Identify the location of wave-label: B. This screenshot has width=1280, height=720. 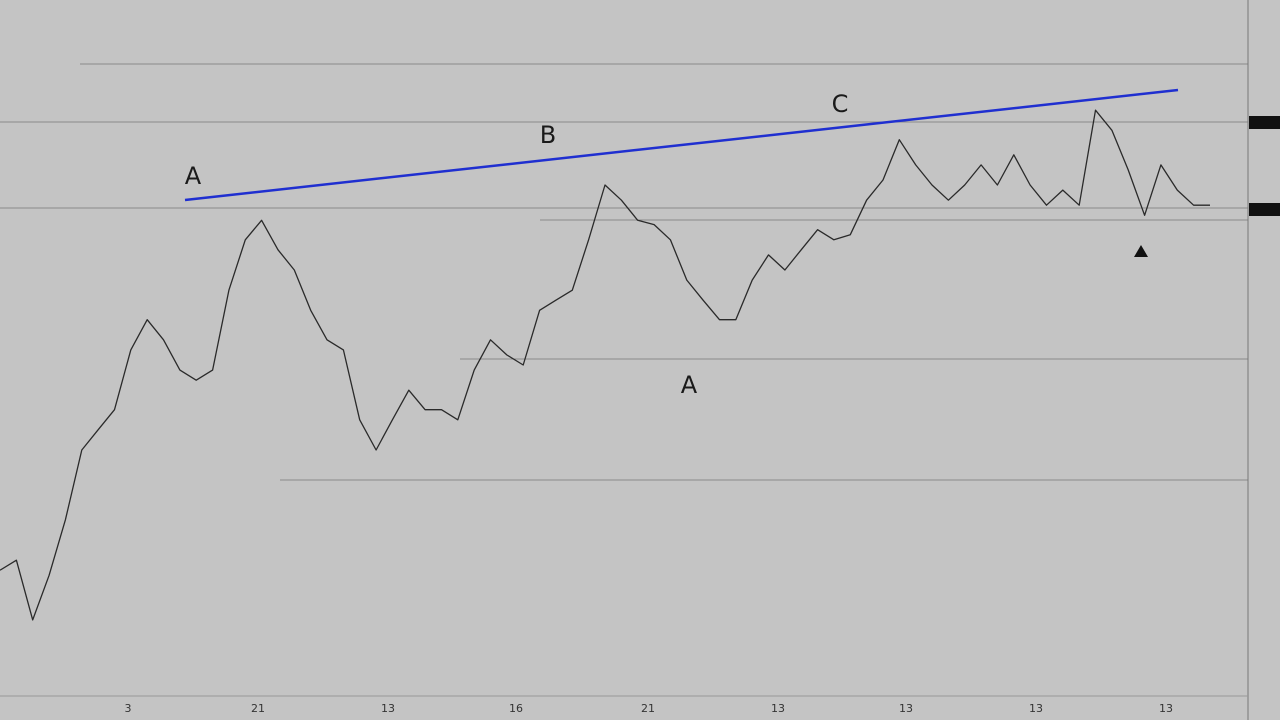
(548, 135).